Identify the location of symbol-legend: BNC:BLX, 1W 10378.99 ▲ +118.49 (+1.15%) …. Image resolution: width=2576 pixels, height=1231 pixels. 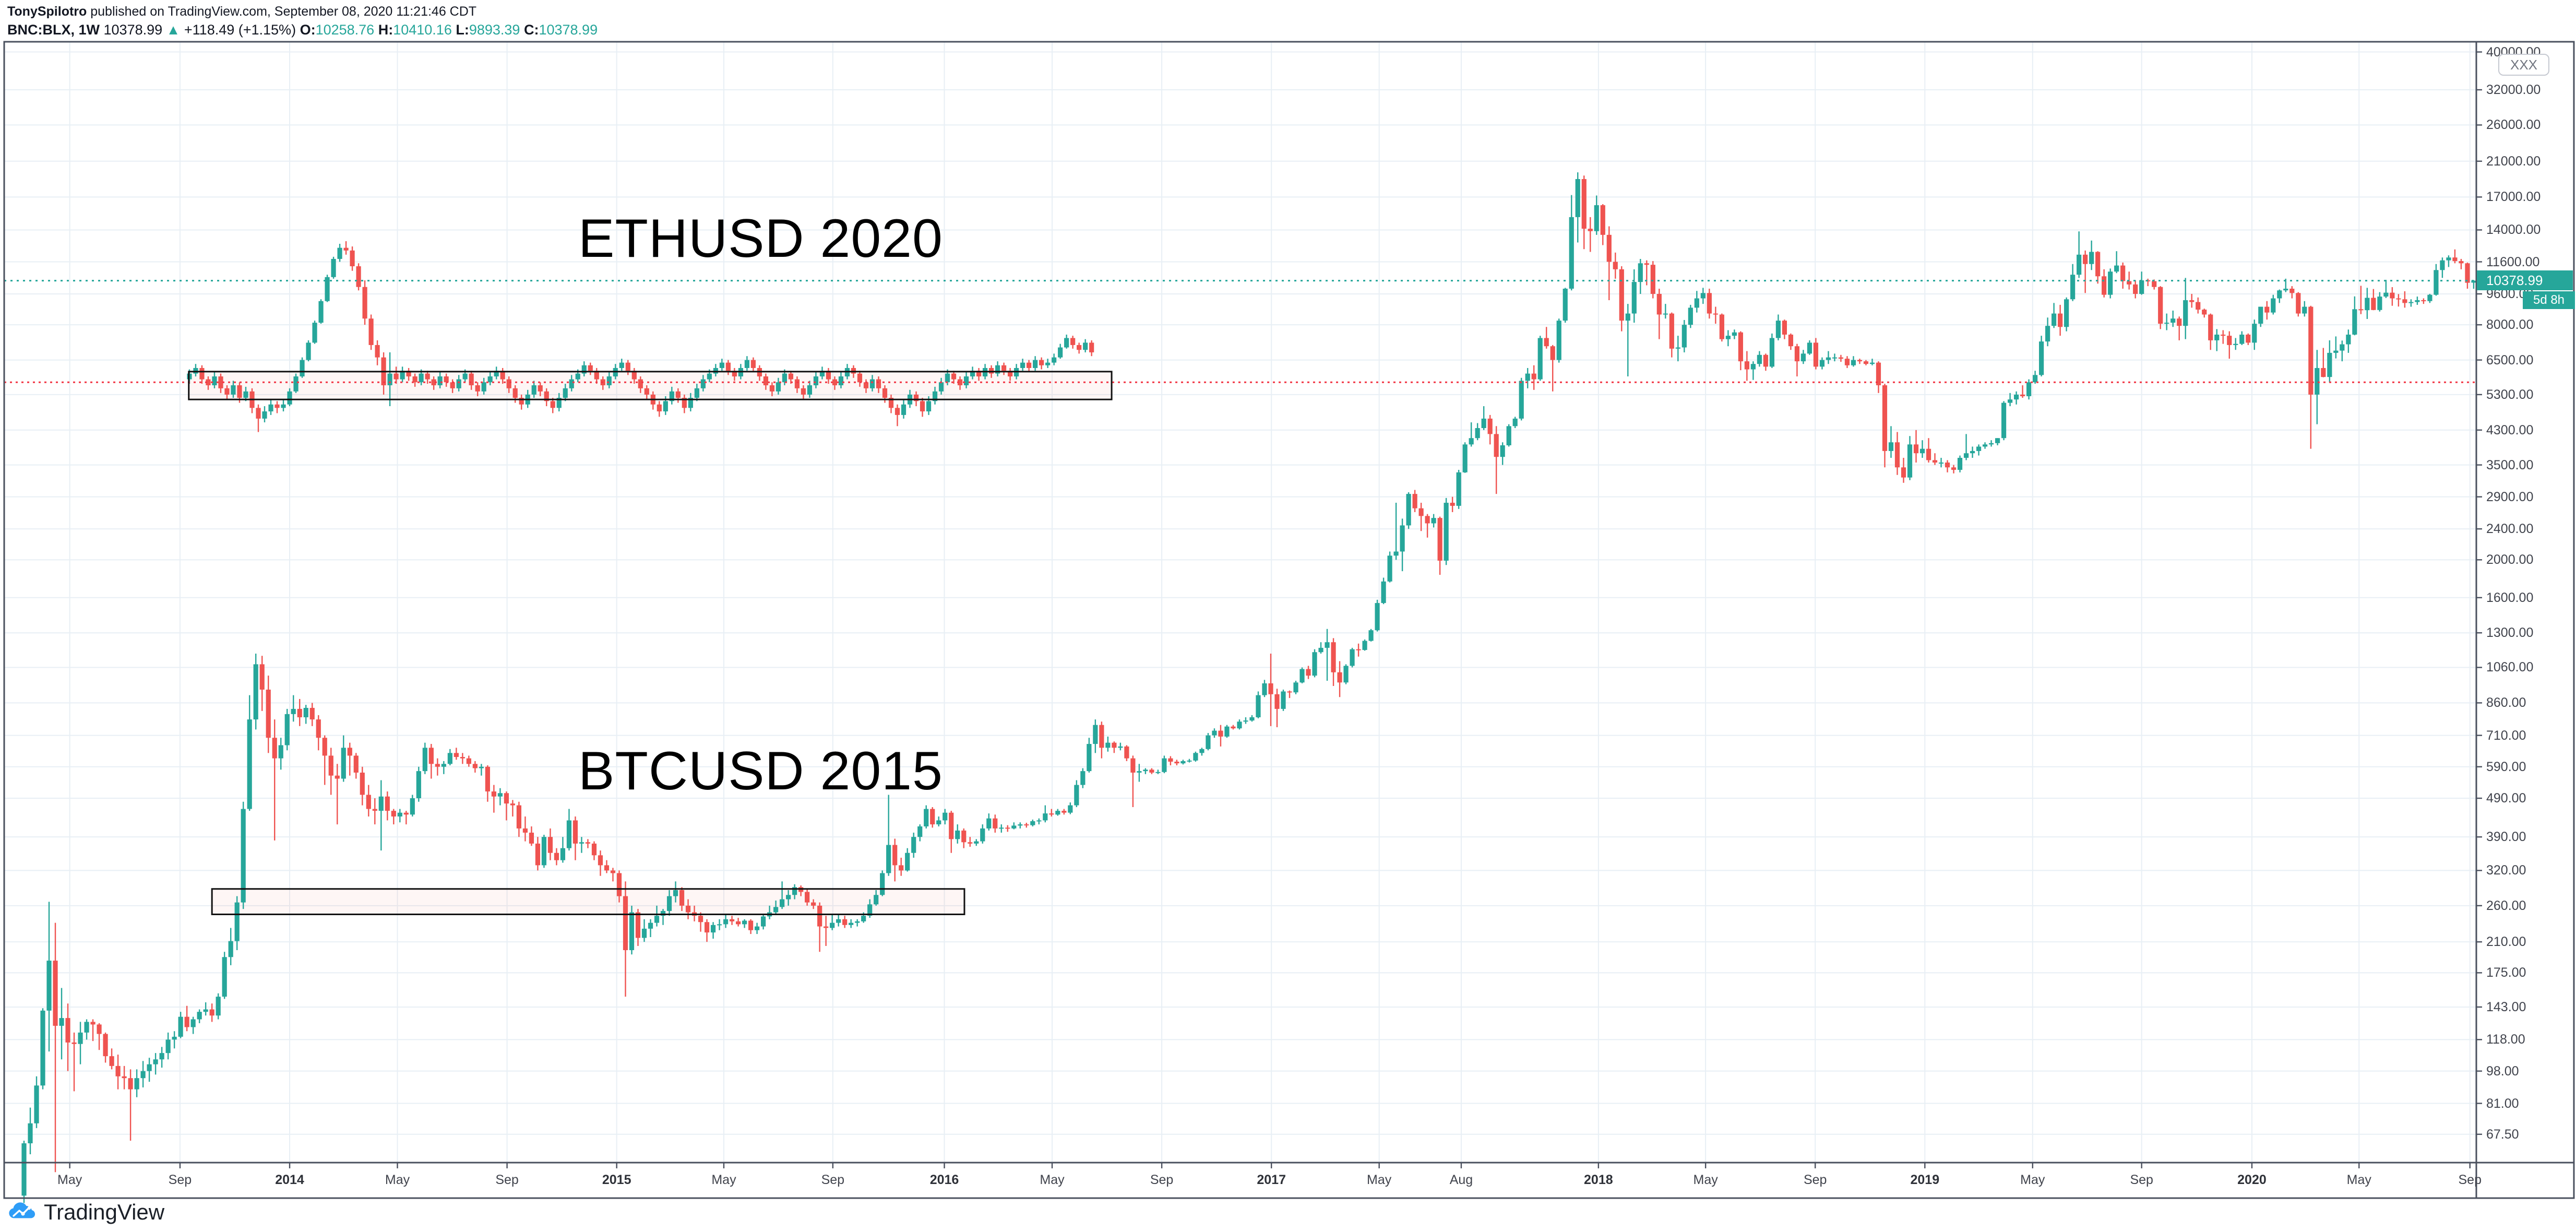
(302, 30).